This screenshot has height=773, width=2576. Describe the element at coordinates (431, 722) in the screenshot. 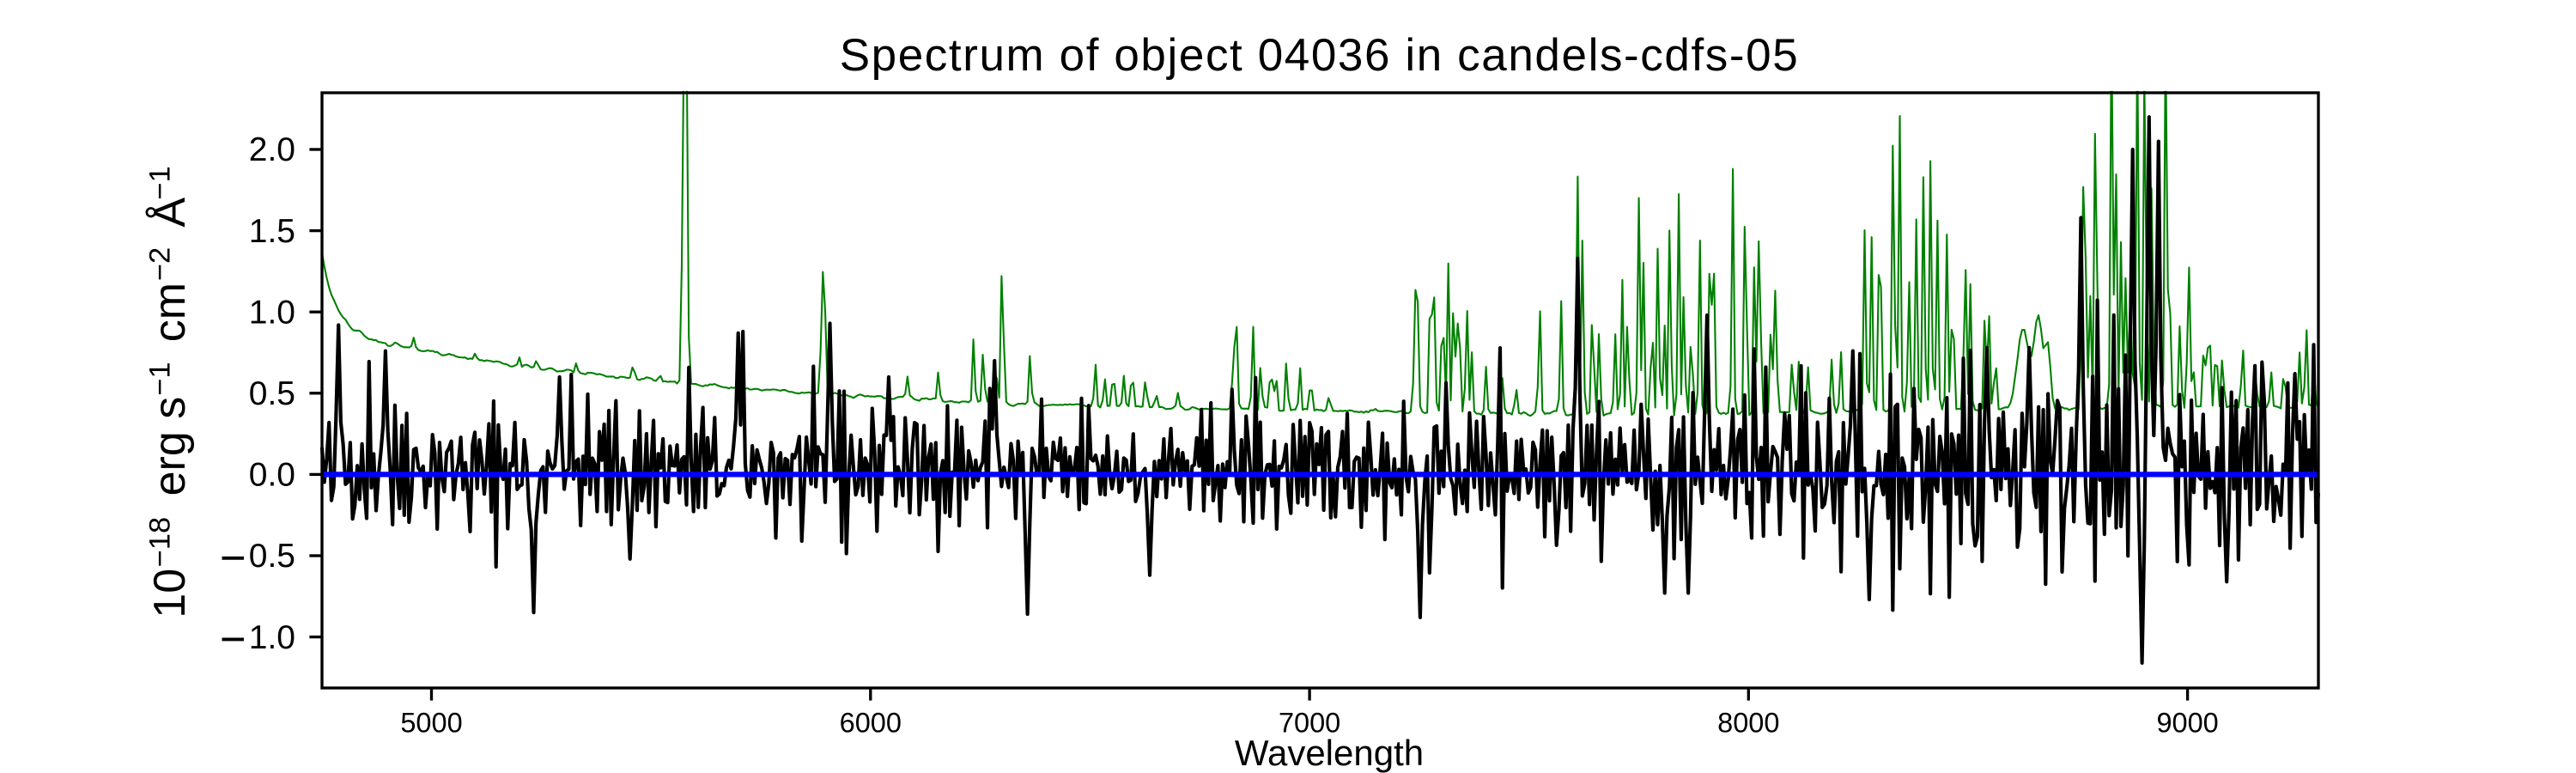

I see `svg-text: 5000` at that location.